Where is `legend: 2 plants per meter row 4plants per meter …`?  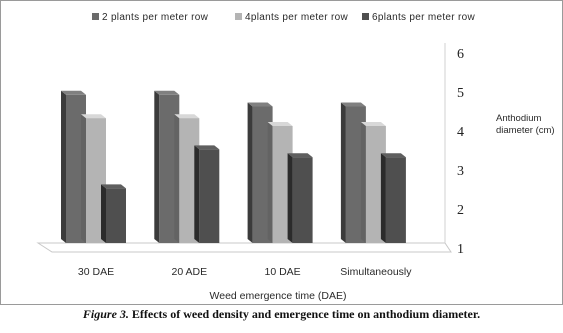
legend: 2 plants per meter row 4plants per meter … is located at coordinates (283, 17).